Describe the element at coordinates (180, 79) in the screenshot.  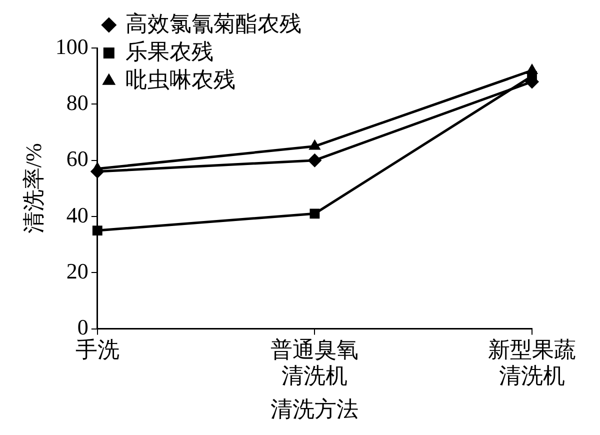
I see `legend-label: 吡虫啉农残` at that location.